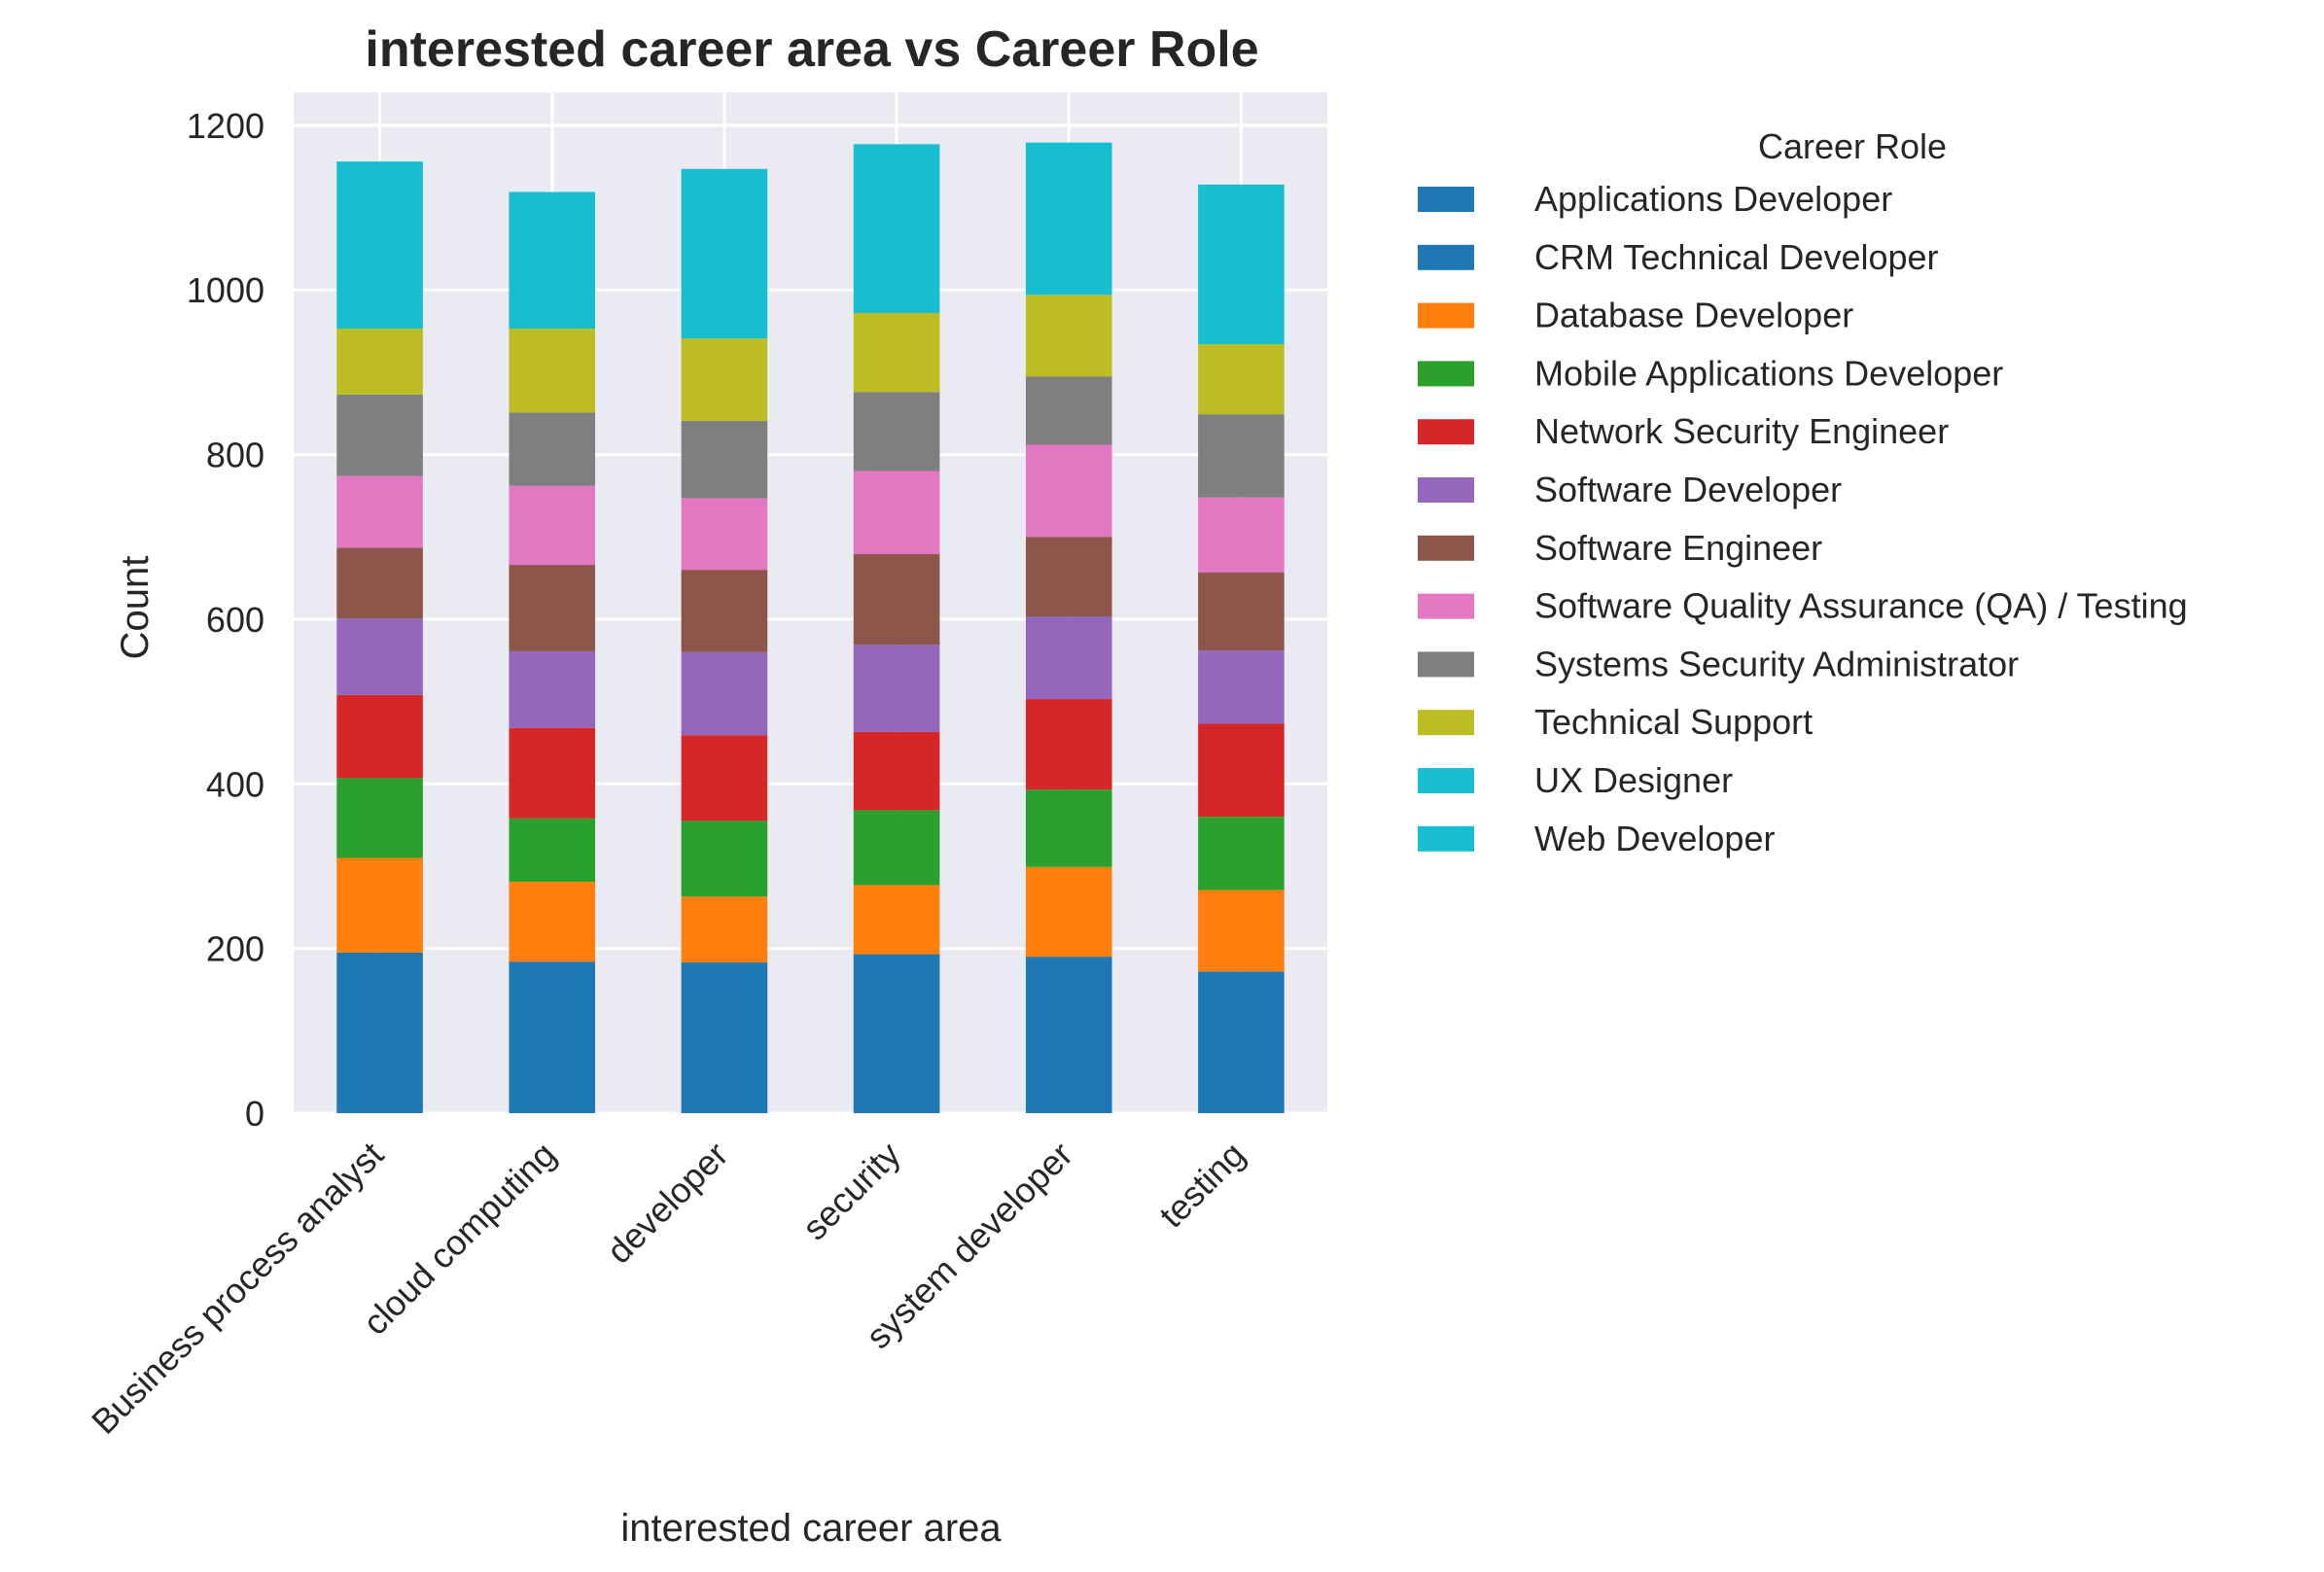  Describe the element at coordinates (1634, 780) in the screenshot. I see `legend-label: UX Designer` at that location.